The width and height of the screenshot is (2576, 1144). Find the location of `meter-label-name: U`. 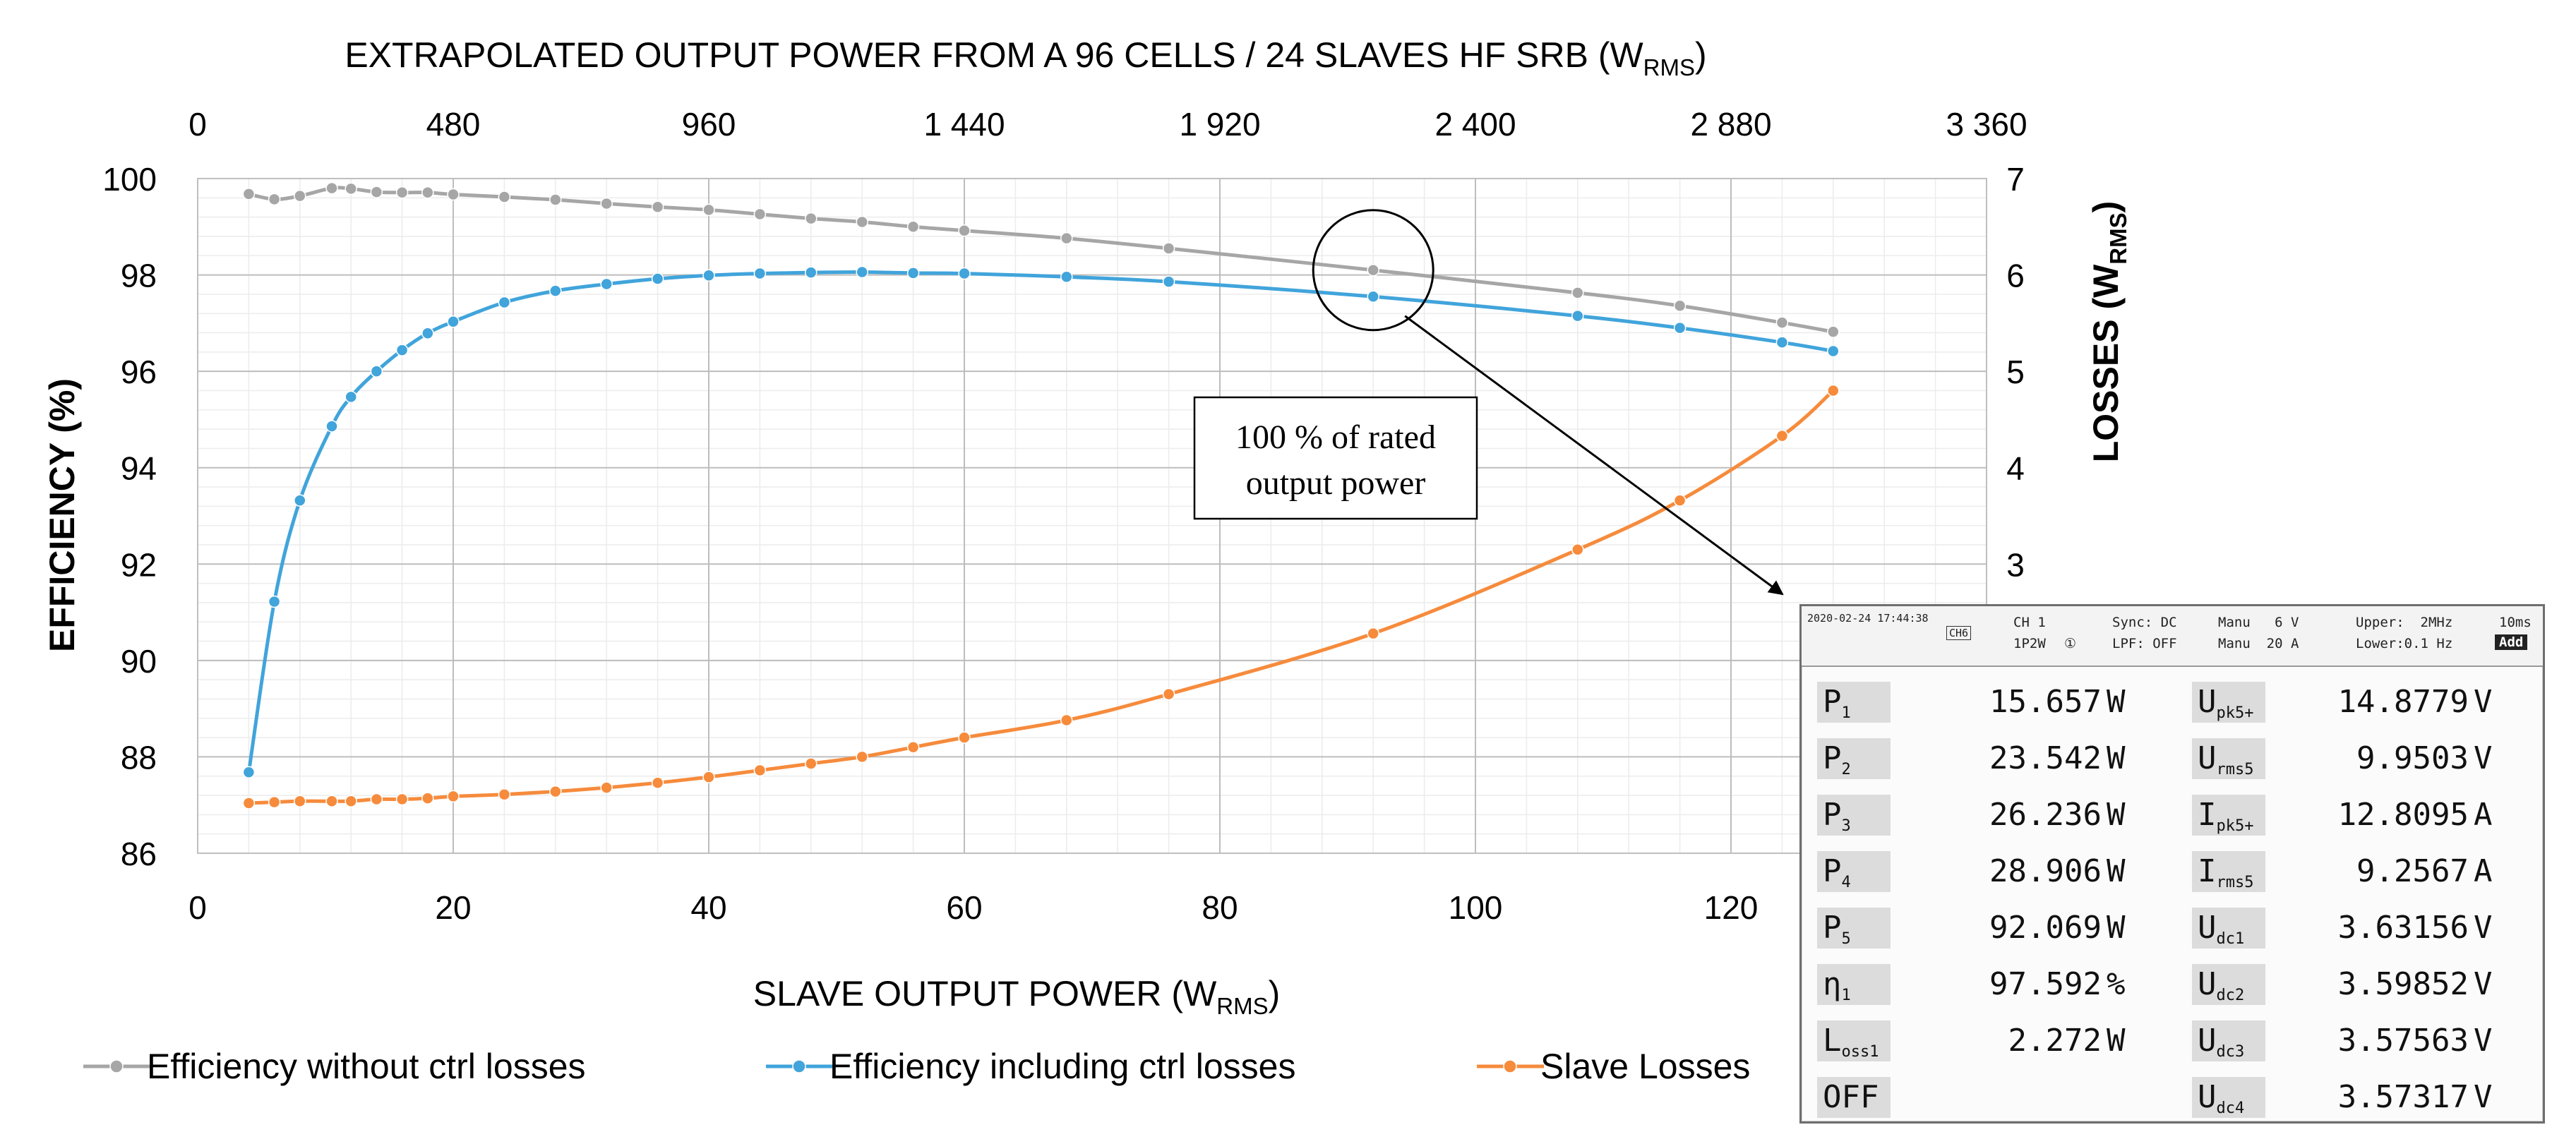

meter-label-name: U is located at coordinates (2207, 702).